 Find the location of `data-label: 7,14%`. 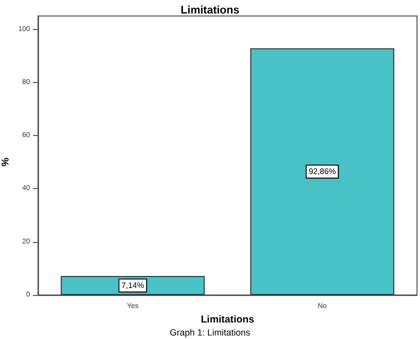

data-label: 7,14% is located at coordinates (132, 285).